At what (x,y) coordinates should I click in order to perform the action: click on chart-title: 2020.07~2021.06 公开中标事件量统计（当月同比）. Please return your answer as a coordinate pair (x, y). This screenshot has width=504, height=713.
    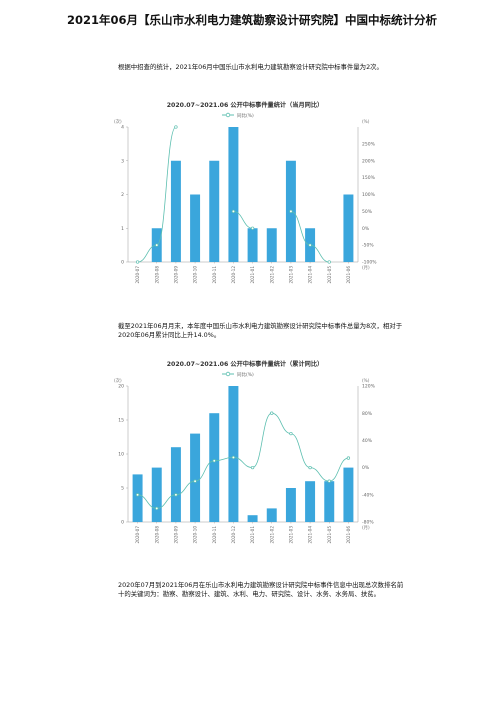
    Looking at the image, I should click on (245, 105).